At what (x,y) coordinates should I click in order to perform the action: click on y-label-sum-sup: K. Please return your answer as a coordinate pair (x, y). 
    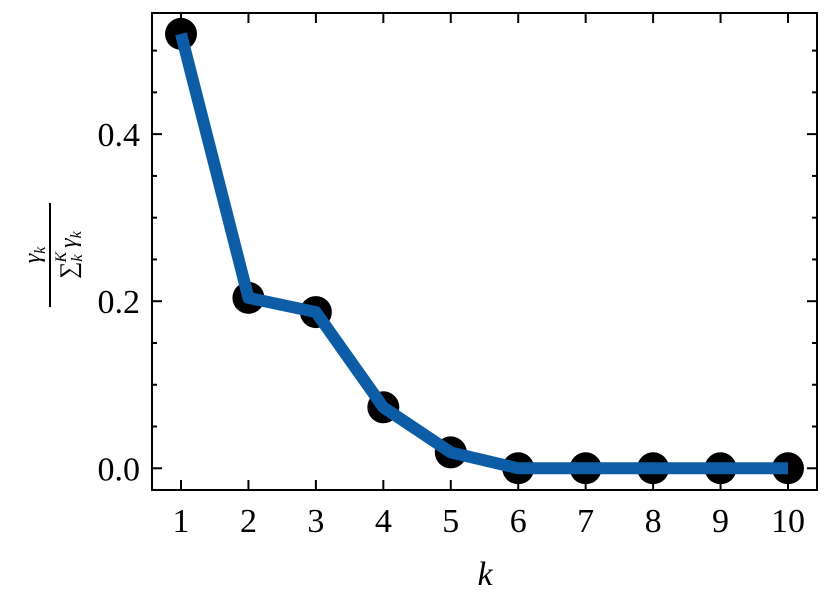
    Looking at the image, I should click on (61, 257).